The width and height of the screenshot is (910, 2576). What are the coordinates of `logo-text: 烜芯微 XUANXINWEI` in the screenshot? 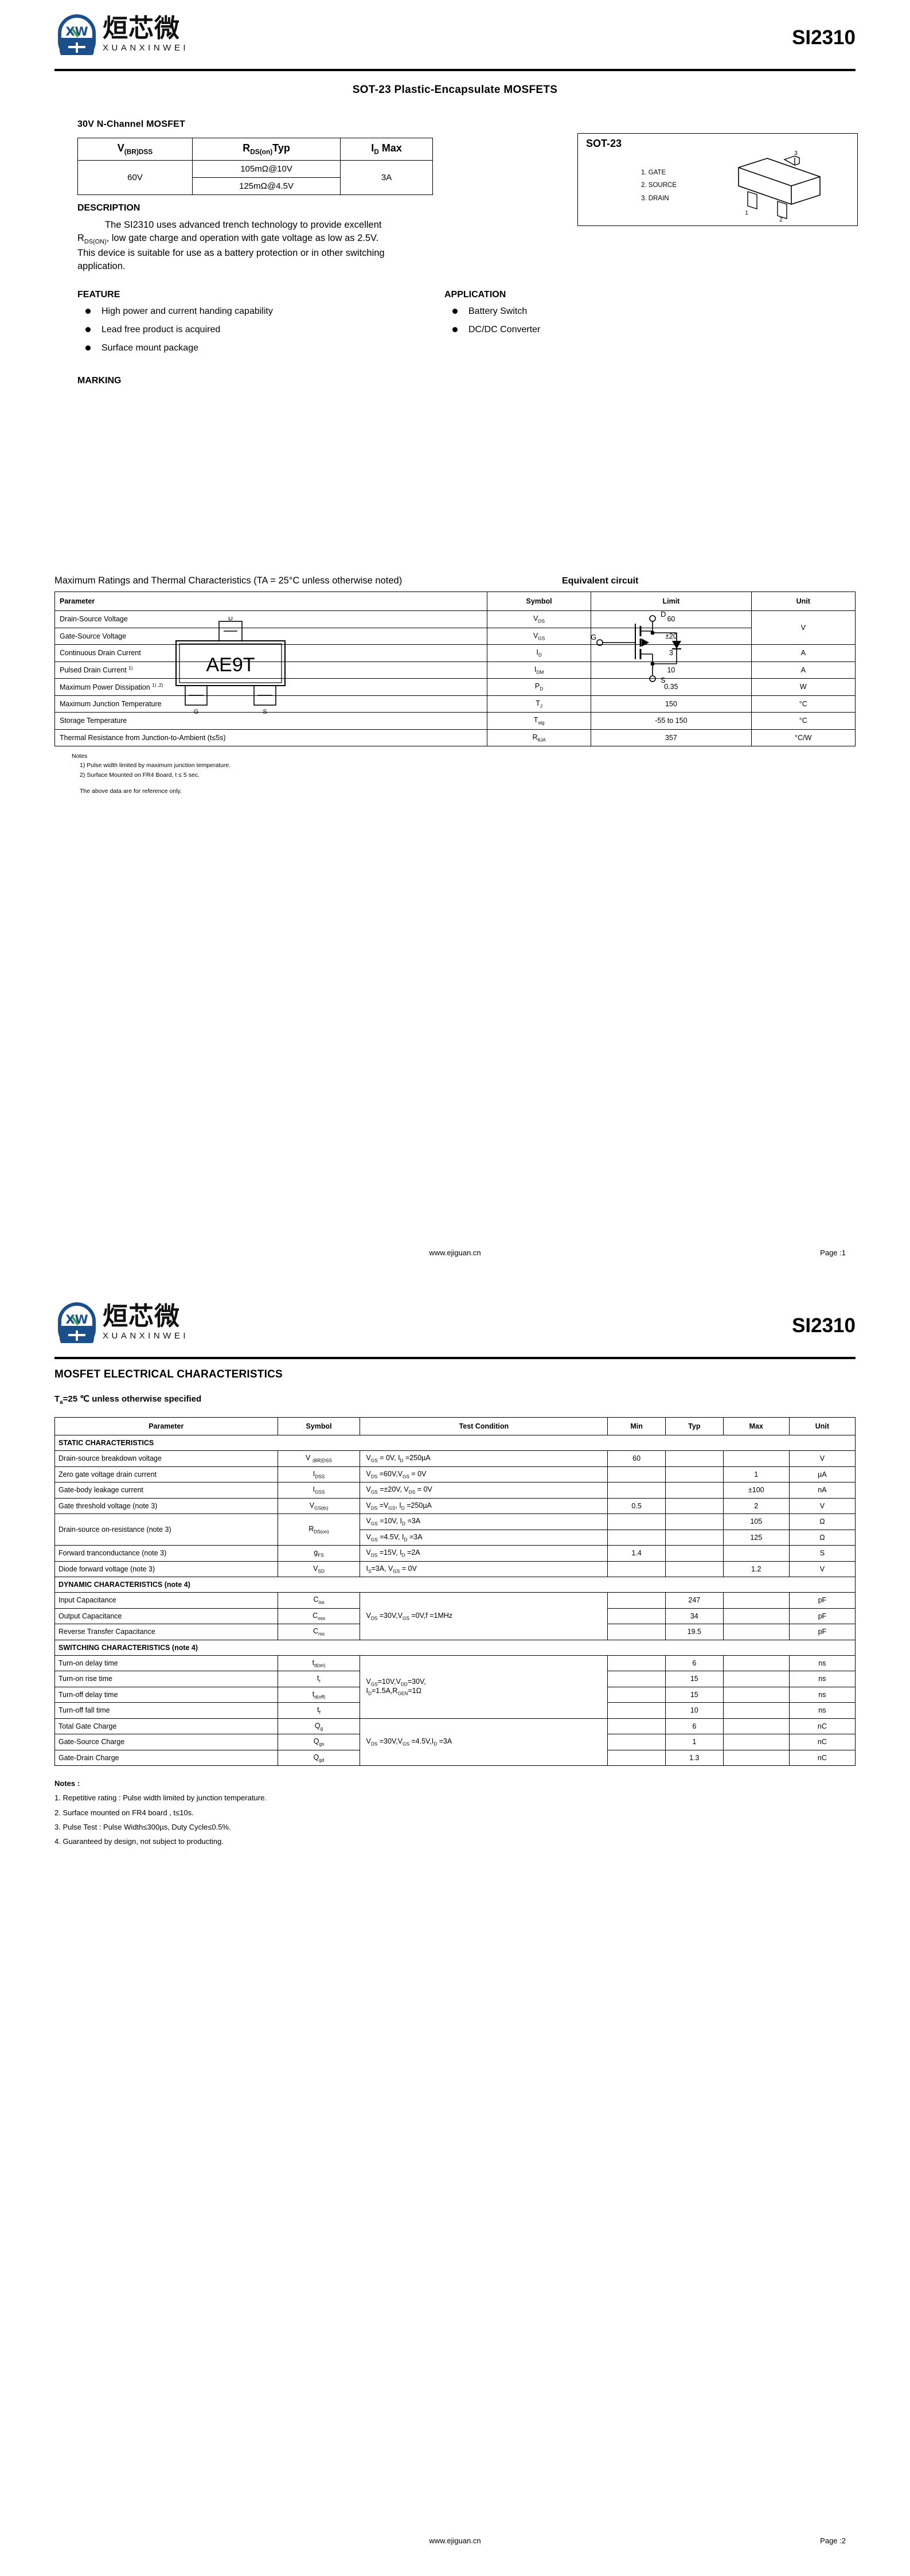 It's located at (146, 32).